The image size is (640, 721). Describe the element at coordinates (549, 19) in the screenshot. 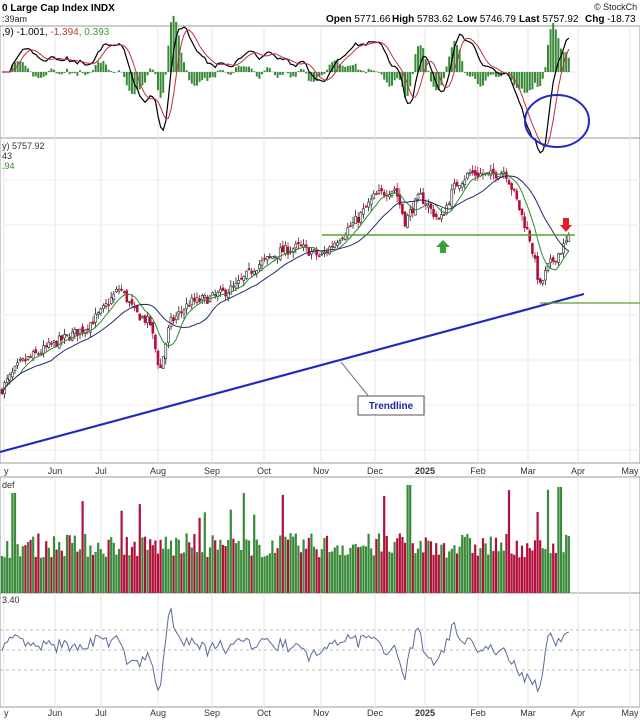

I see `quote-last: Last 5757.92` at that location.